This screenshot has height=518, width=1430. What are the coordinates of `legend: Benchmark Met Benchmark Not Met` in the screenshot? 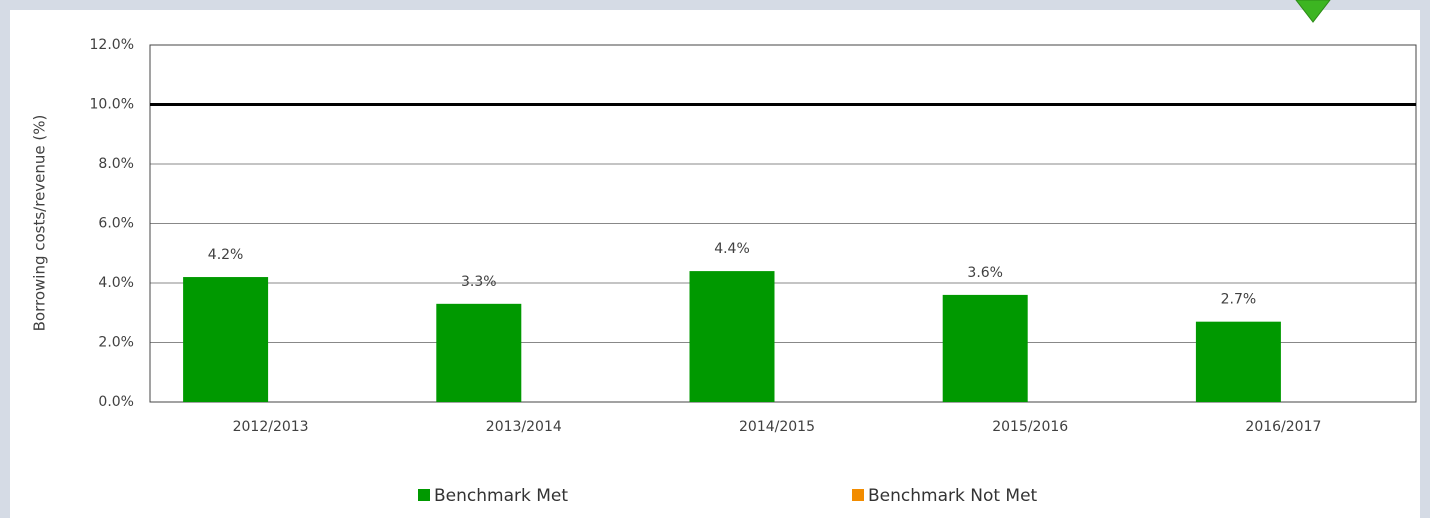 It's located at (728, 496).